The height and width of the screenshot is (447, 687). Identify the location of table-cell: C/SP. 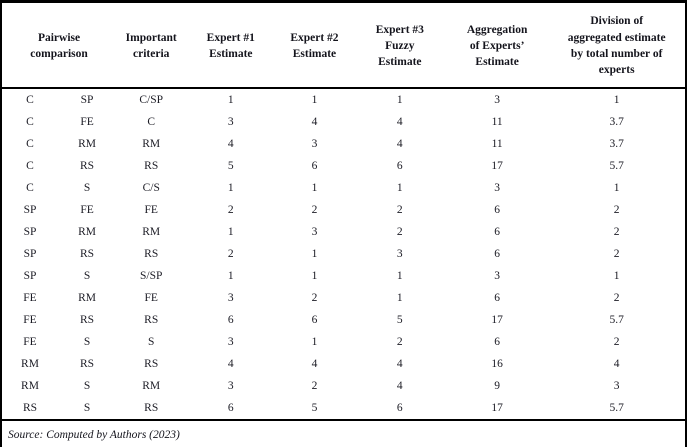
(151, 100).